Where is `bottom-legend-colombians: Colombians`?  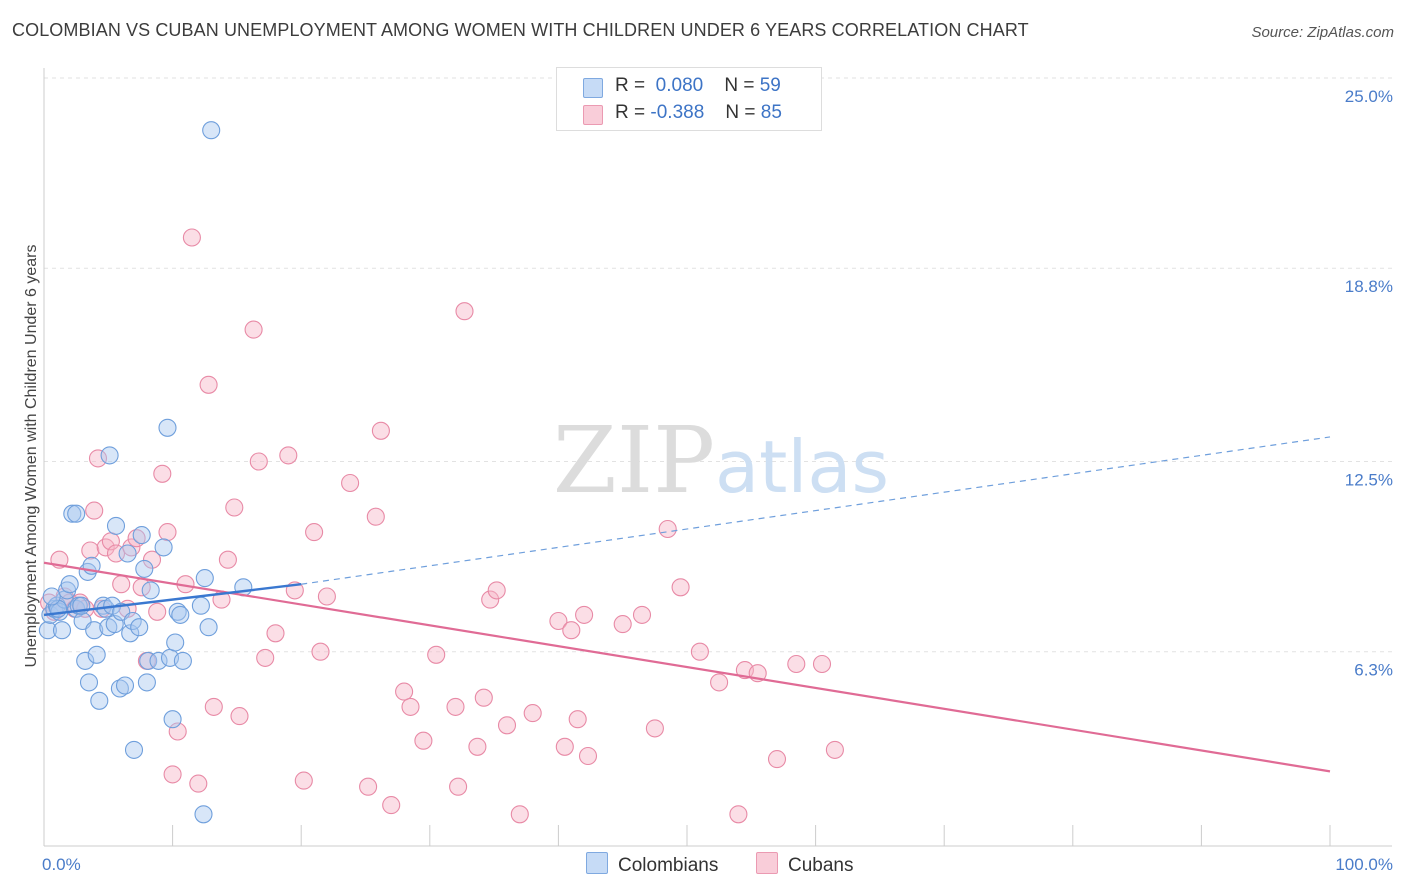
bottom-legend-colombians: Colombians is located at coordinates (652, 864).